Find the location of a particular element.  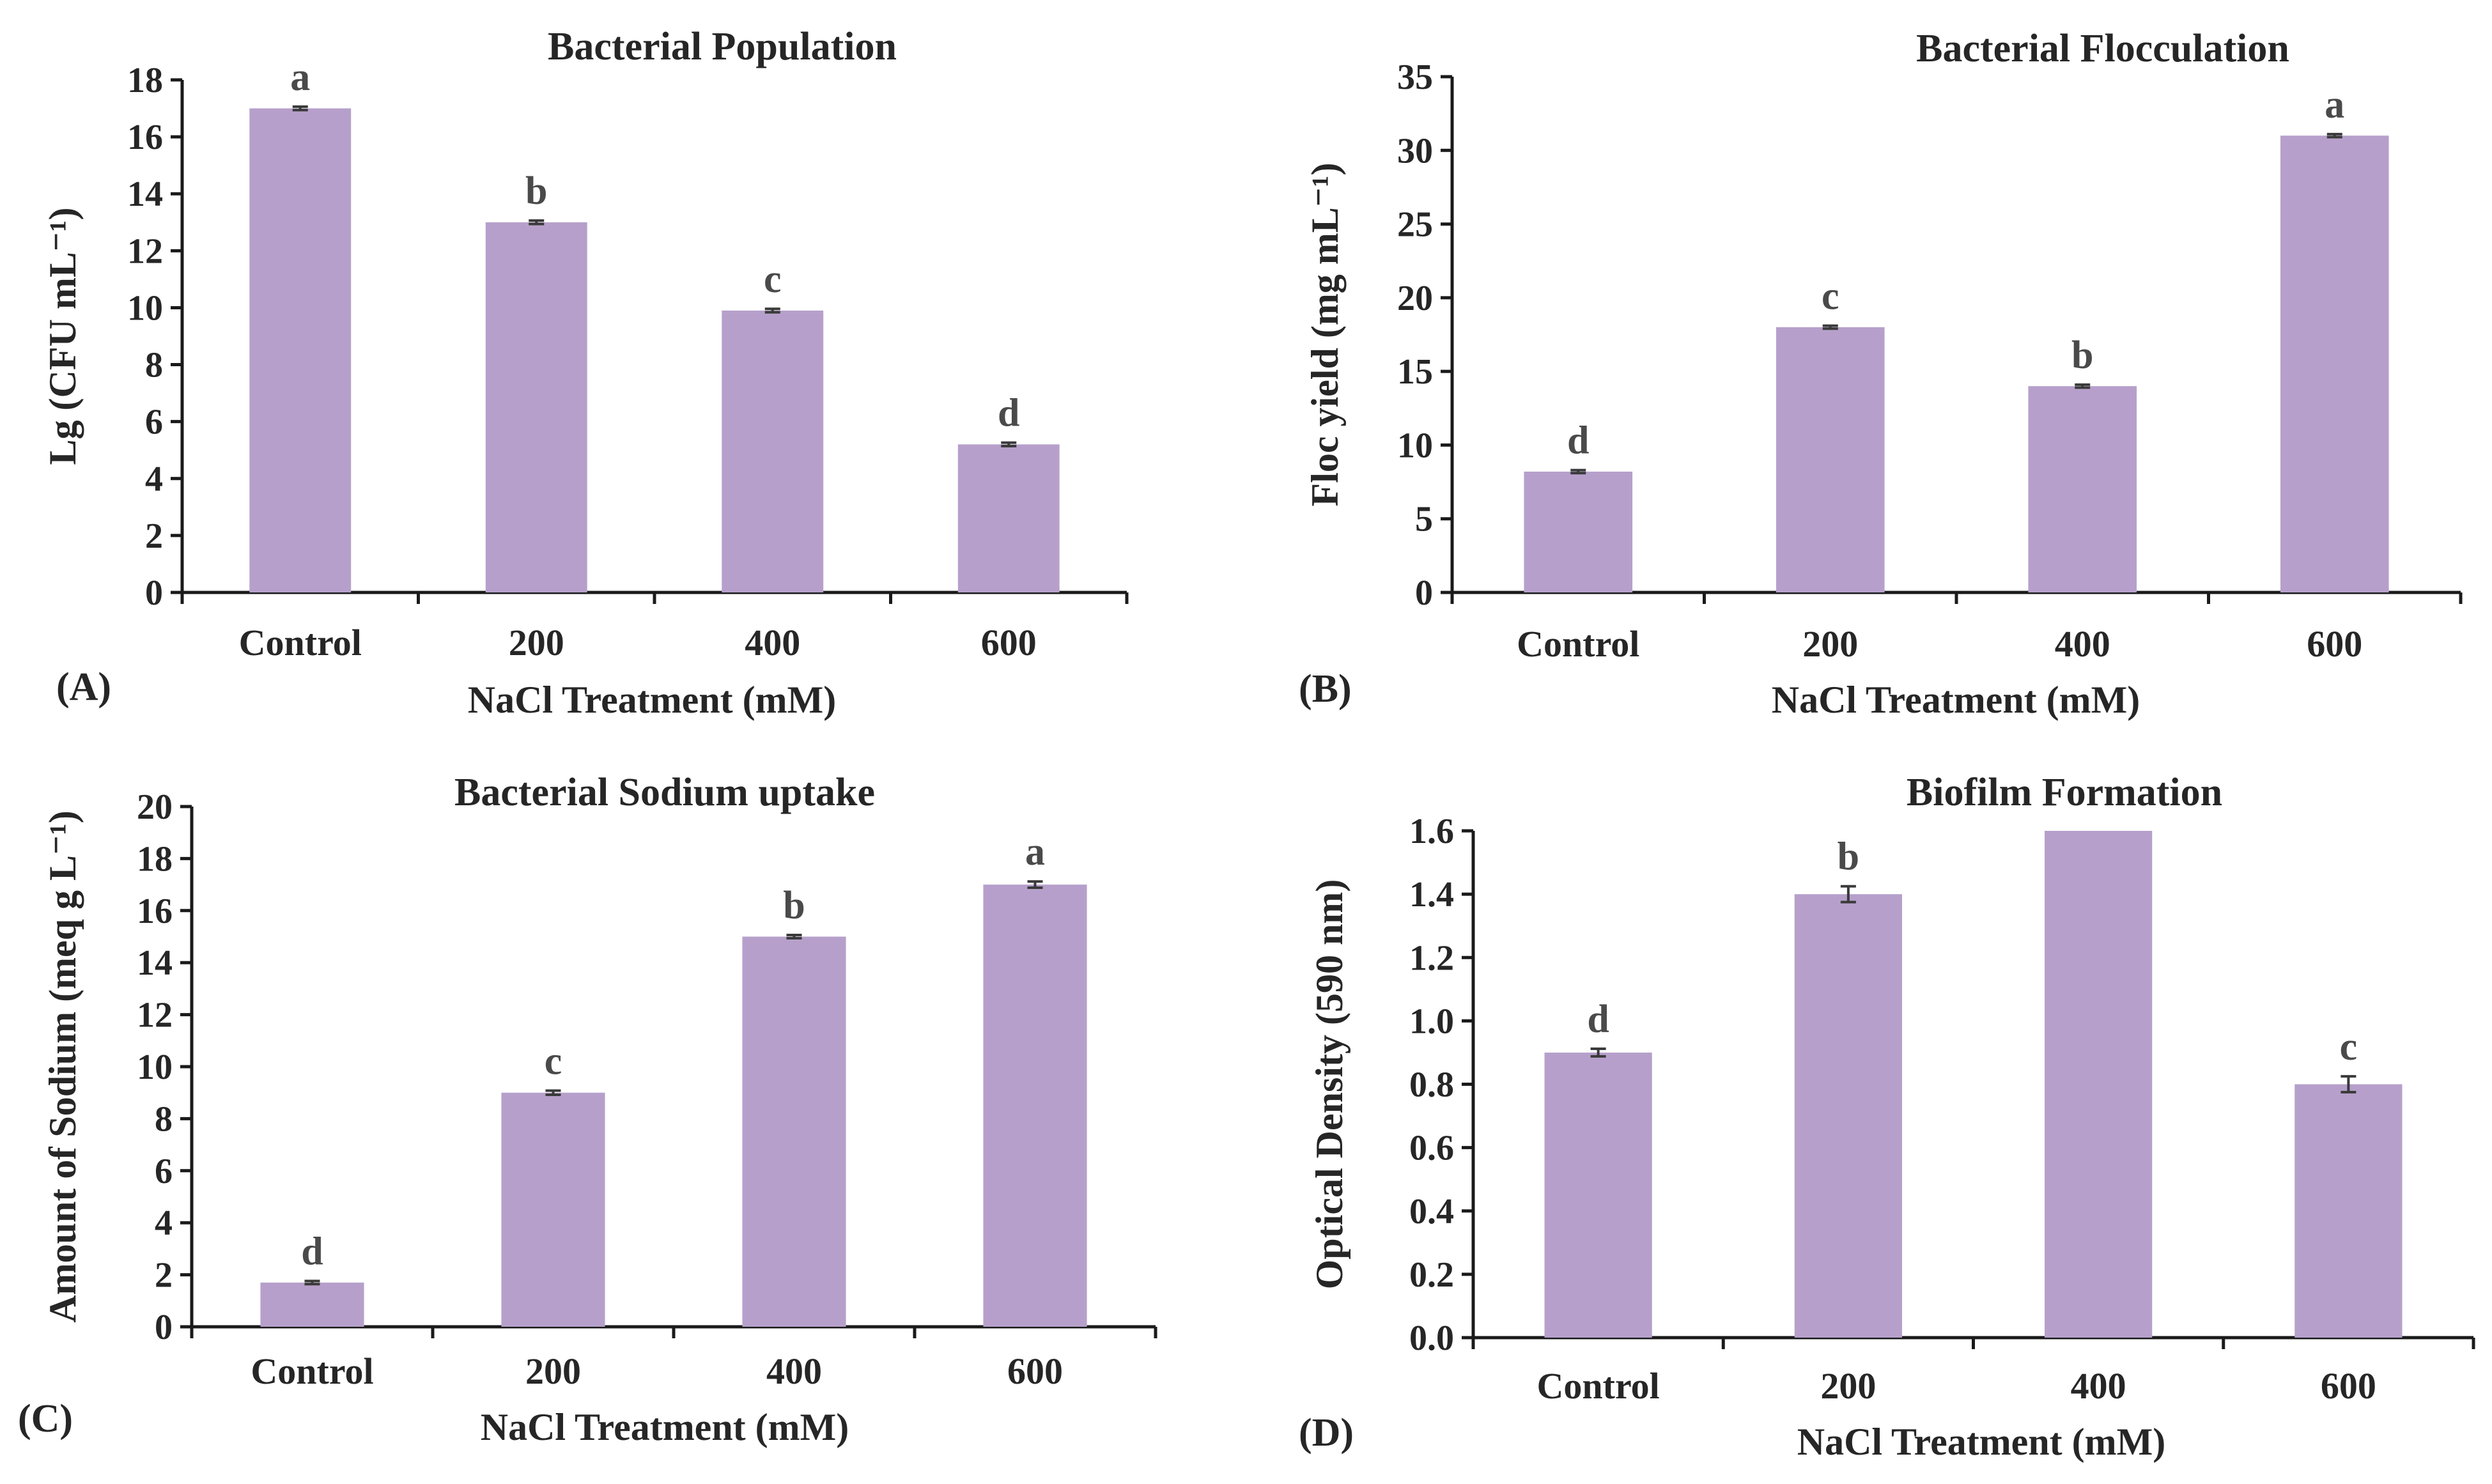

y-tick-label: 15 is located at coordinates (1415, 372).